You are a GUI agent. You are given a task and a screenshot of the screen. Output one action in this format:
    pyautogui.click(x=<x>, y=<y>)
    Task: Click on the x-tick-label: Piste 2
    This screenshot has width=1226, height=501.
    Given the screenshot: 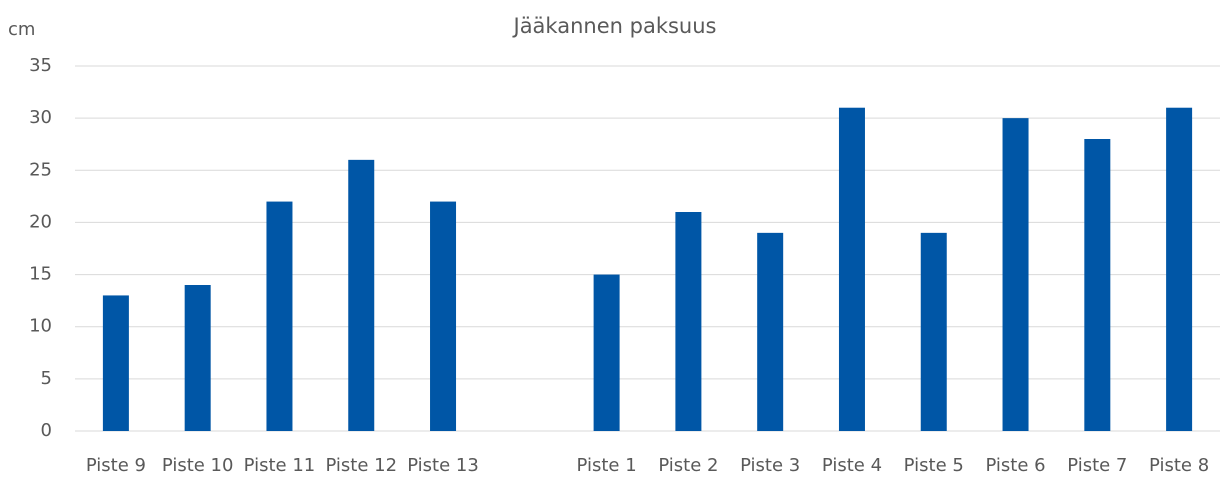 What is the action you would take?
    pyautogui.click(x=688, y=465)
    